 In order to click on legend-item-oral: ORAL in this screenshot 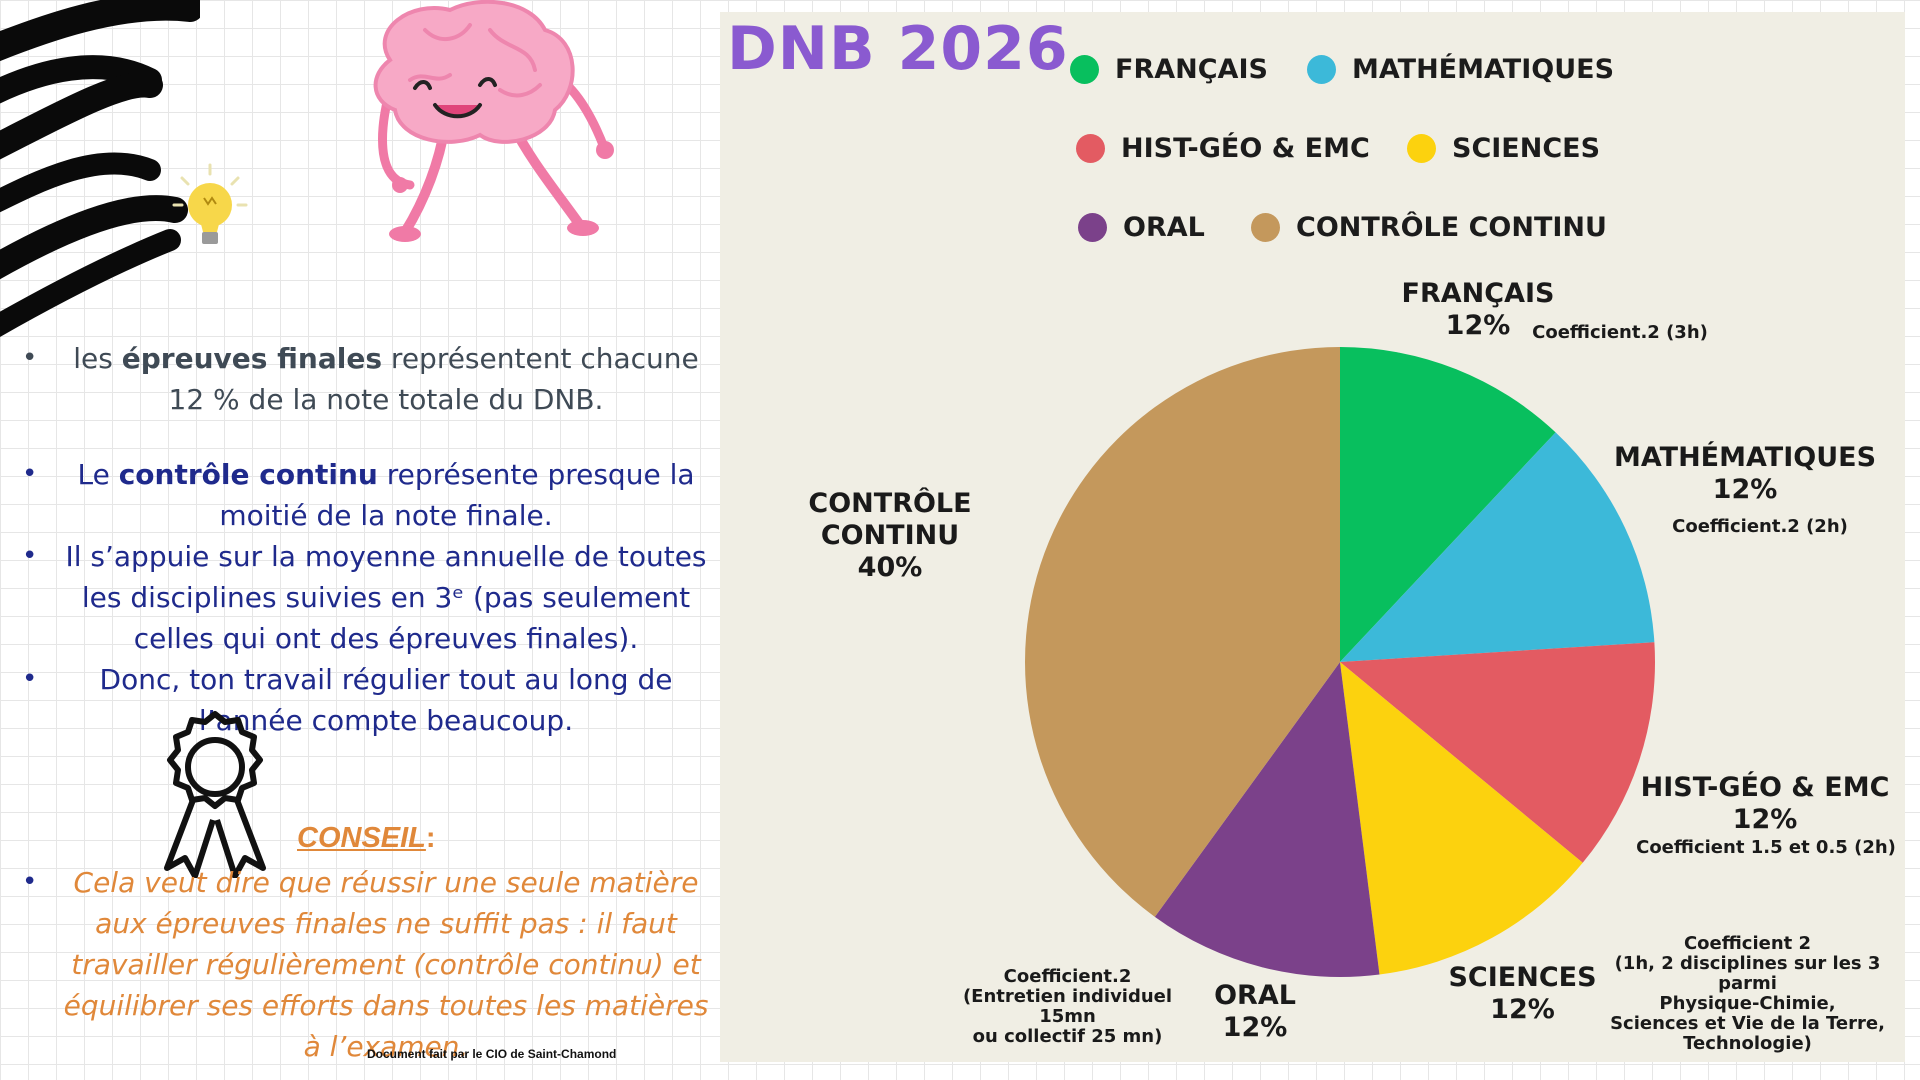, I will do `click(1141, 227)`.